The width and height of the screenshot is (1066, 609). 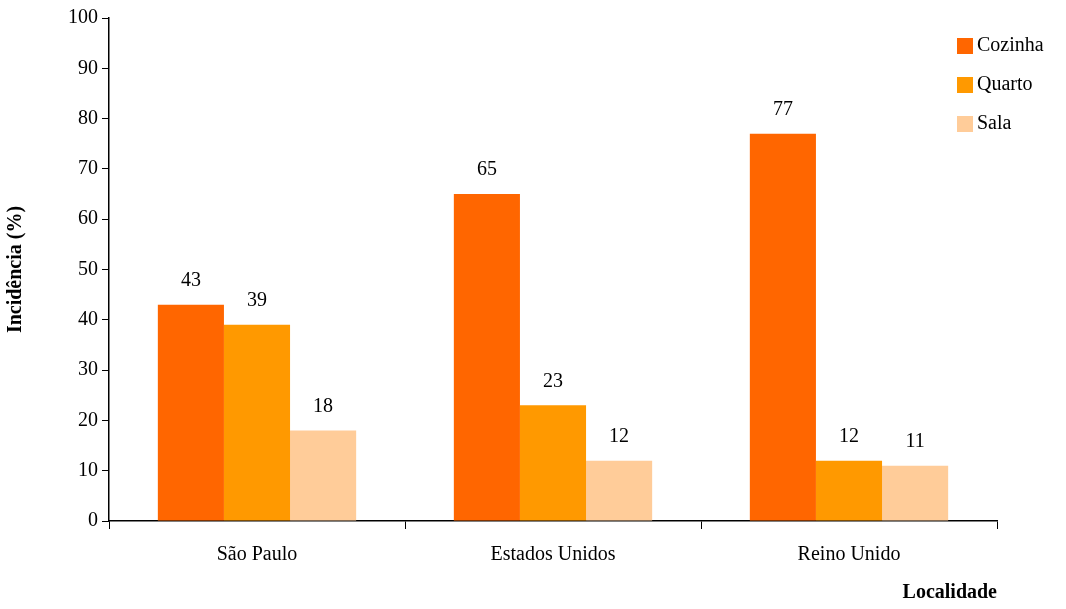 What do you see at coordinates (88, 318) in the screenshot?
I see `y-tick-label: 40` at bounding box center [88, 318].